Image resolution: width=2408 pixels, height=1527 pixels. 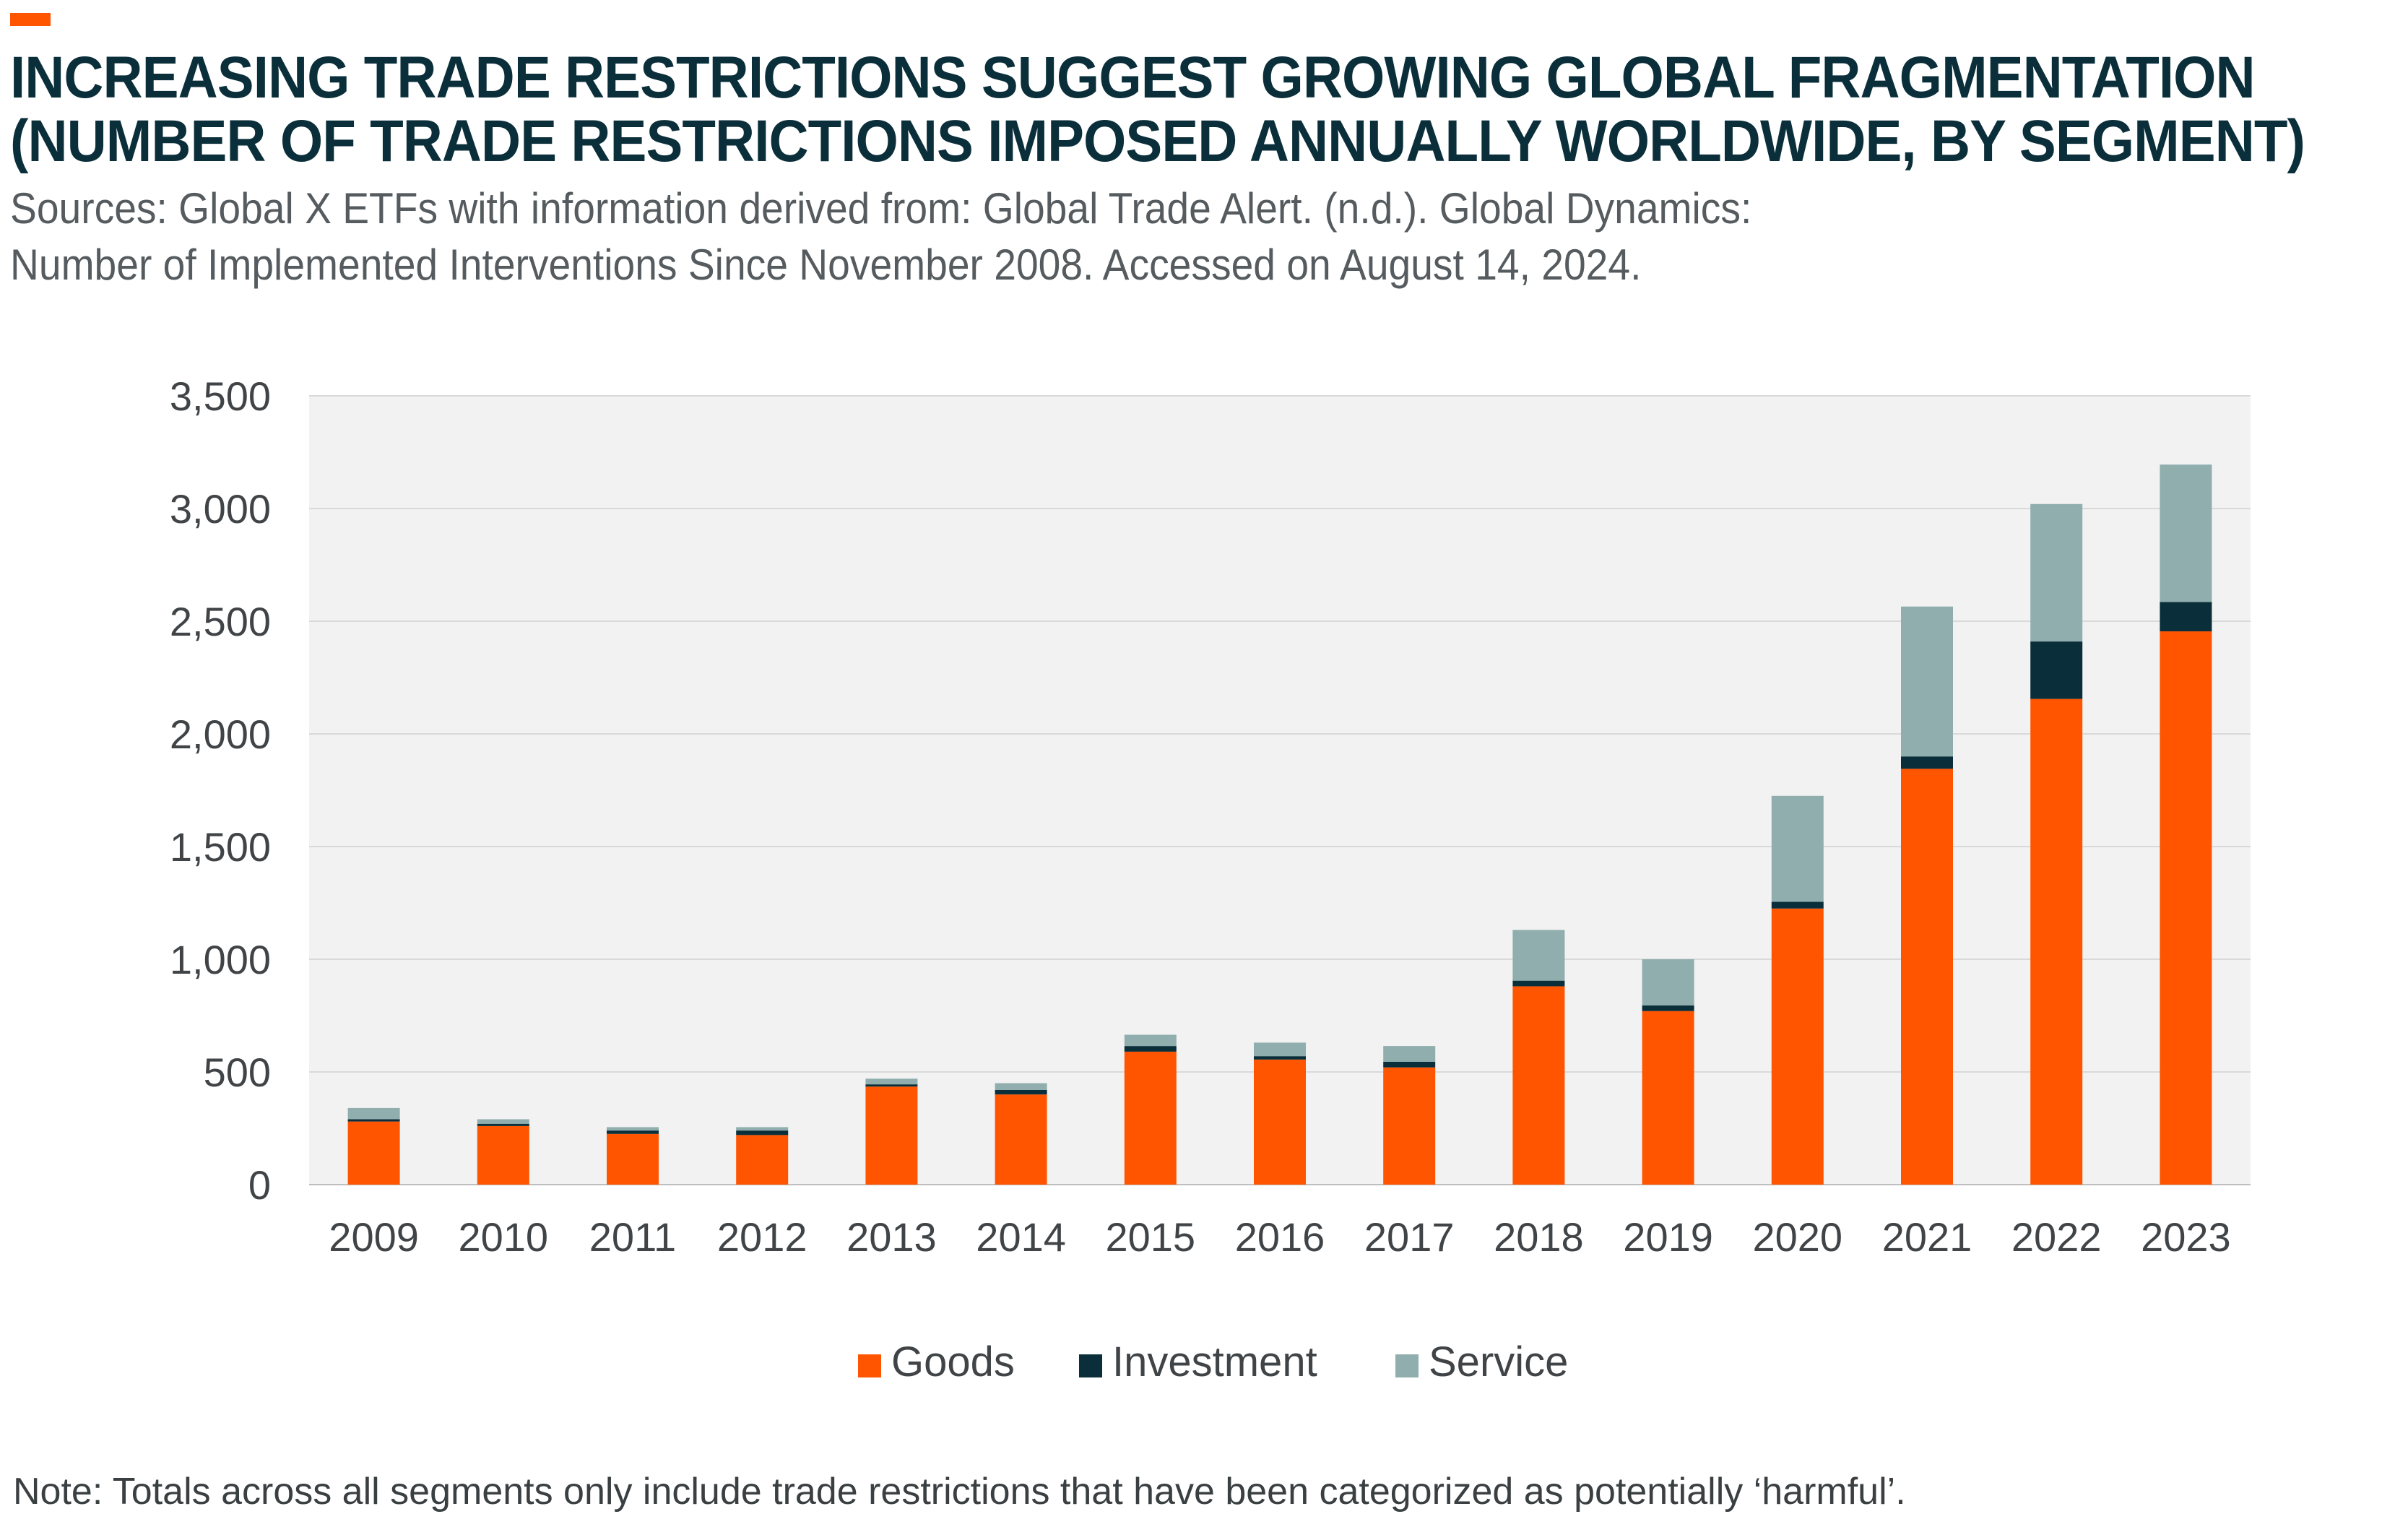 What do you see at coordinates (1927, 977) in the screenshot?
I see `bar-goods-2021` at bounding box center [1927, 977].